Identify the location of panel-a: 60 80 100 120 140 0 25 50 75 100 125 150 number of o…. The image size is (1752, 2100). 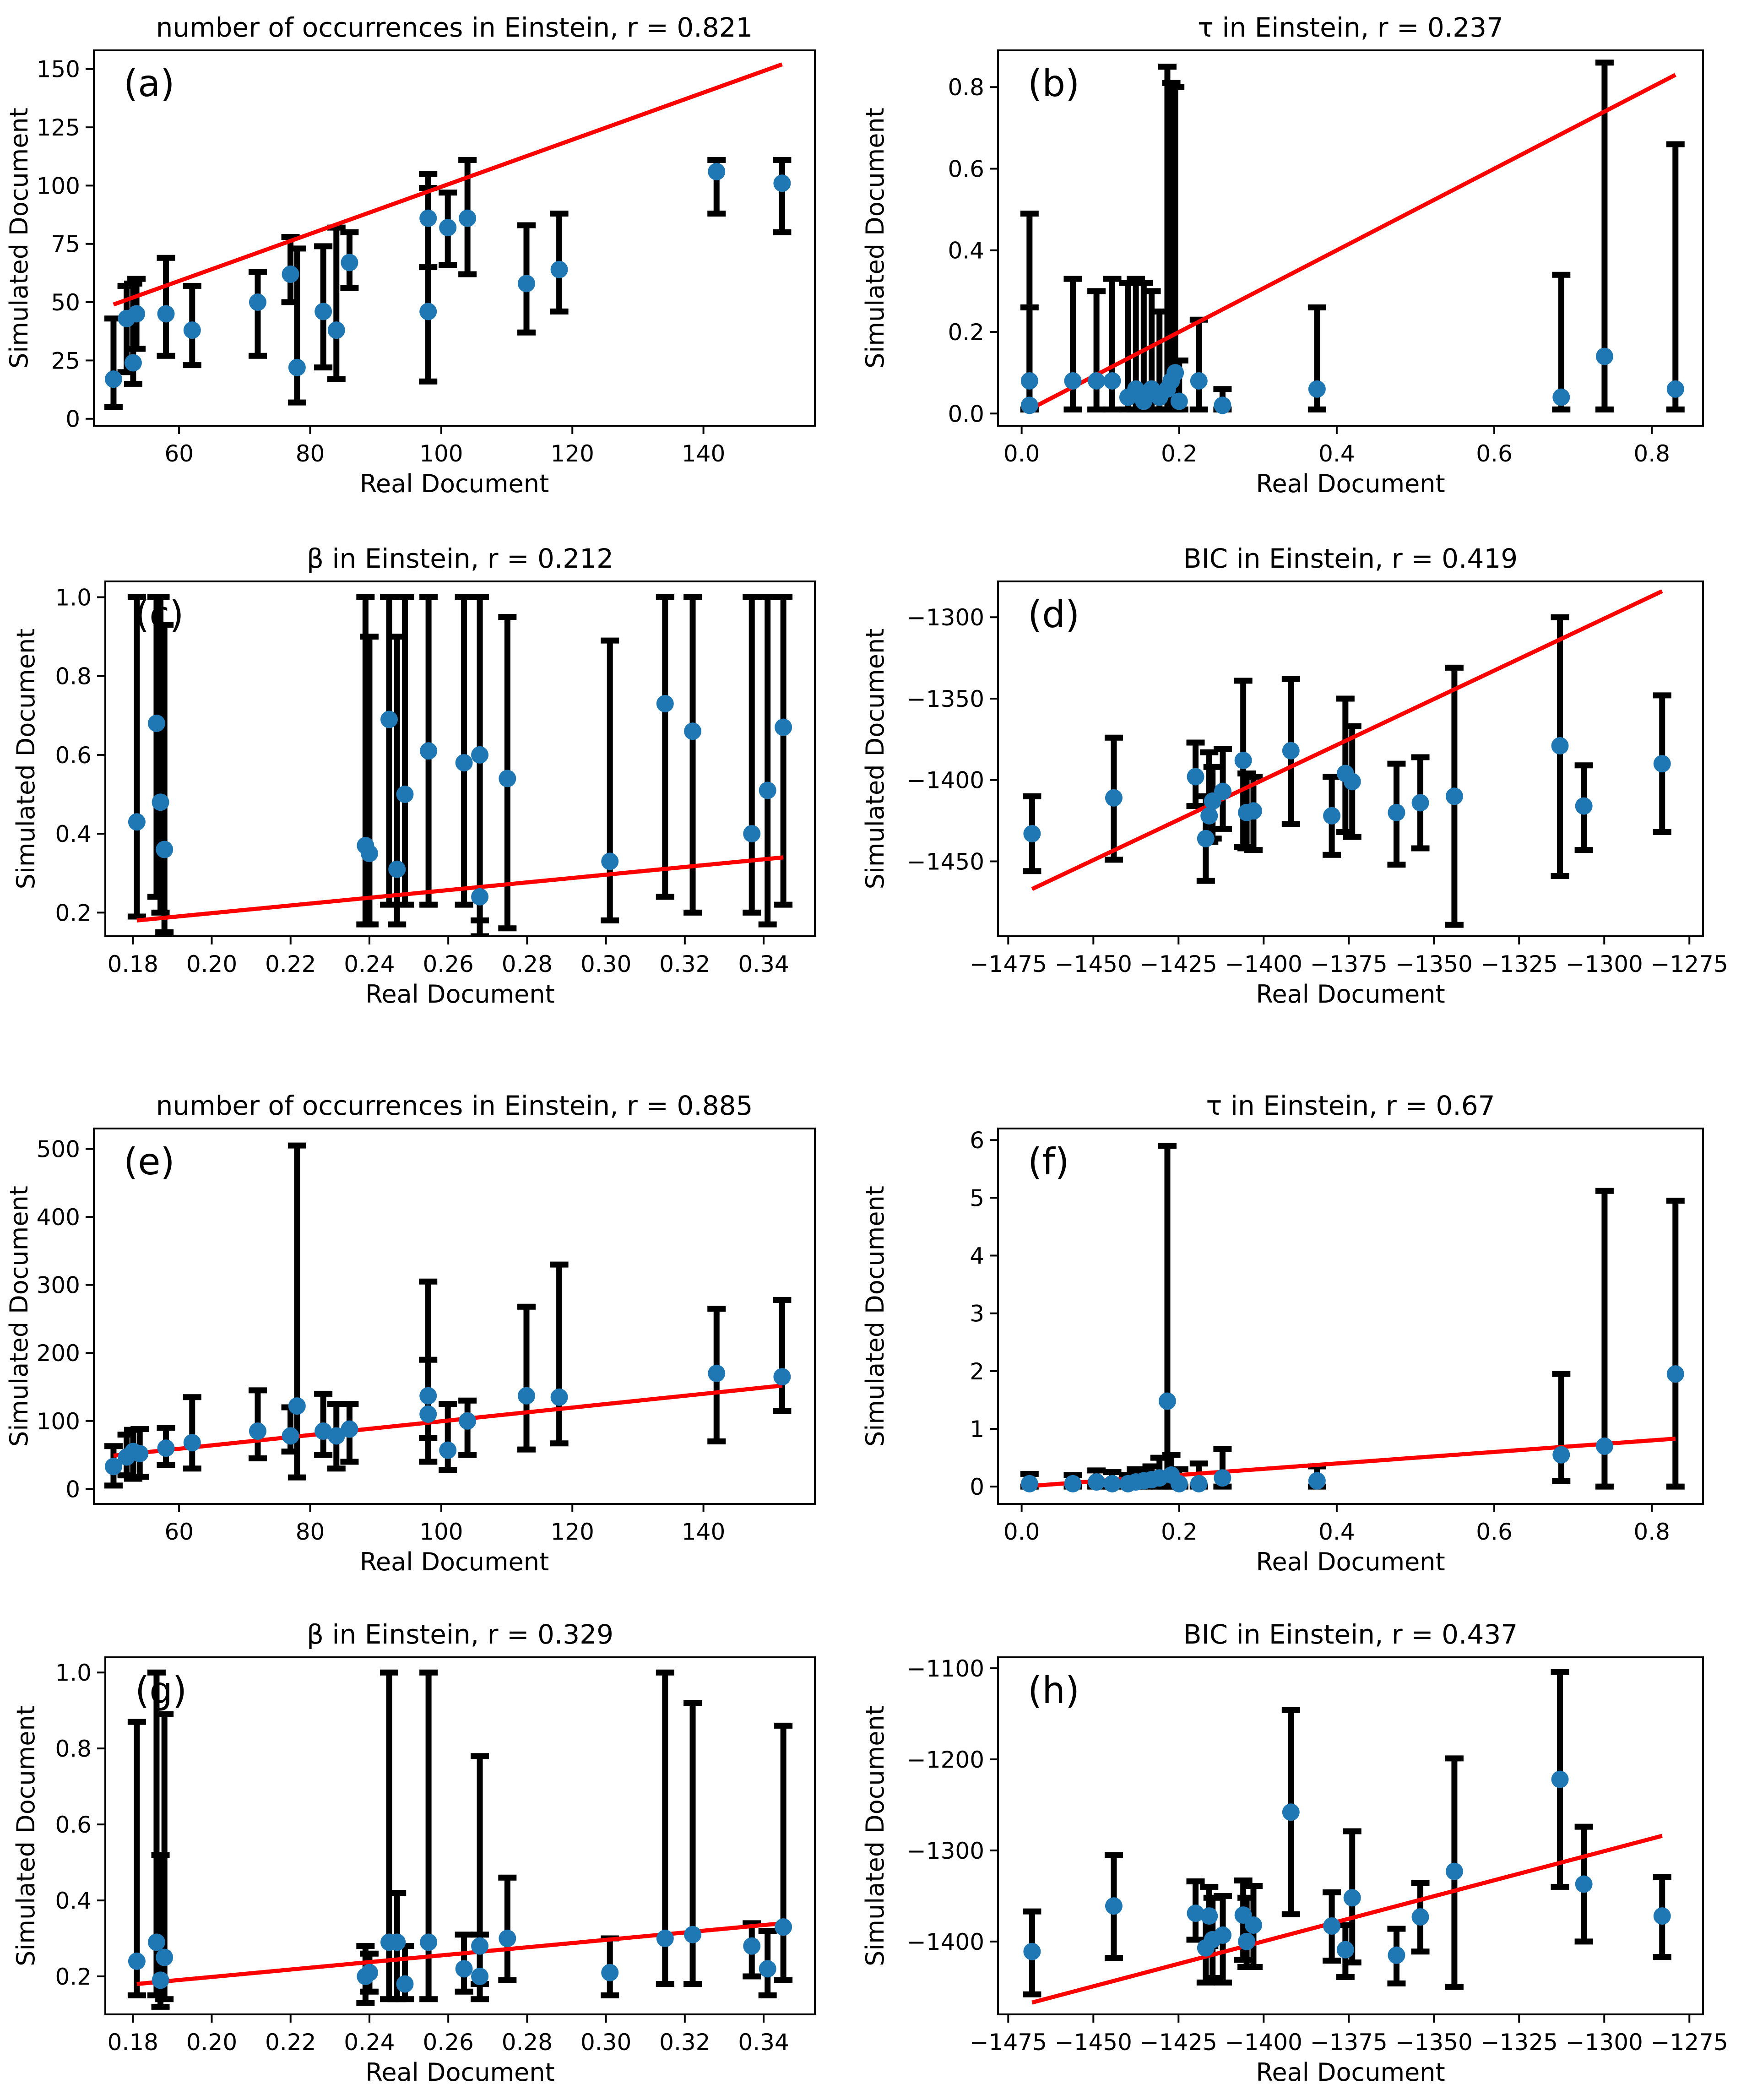
(410, 255).